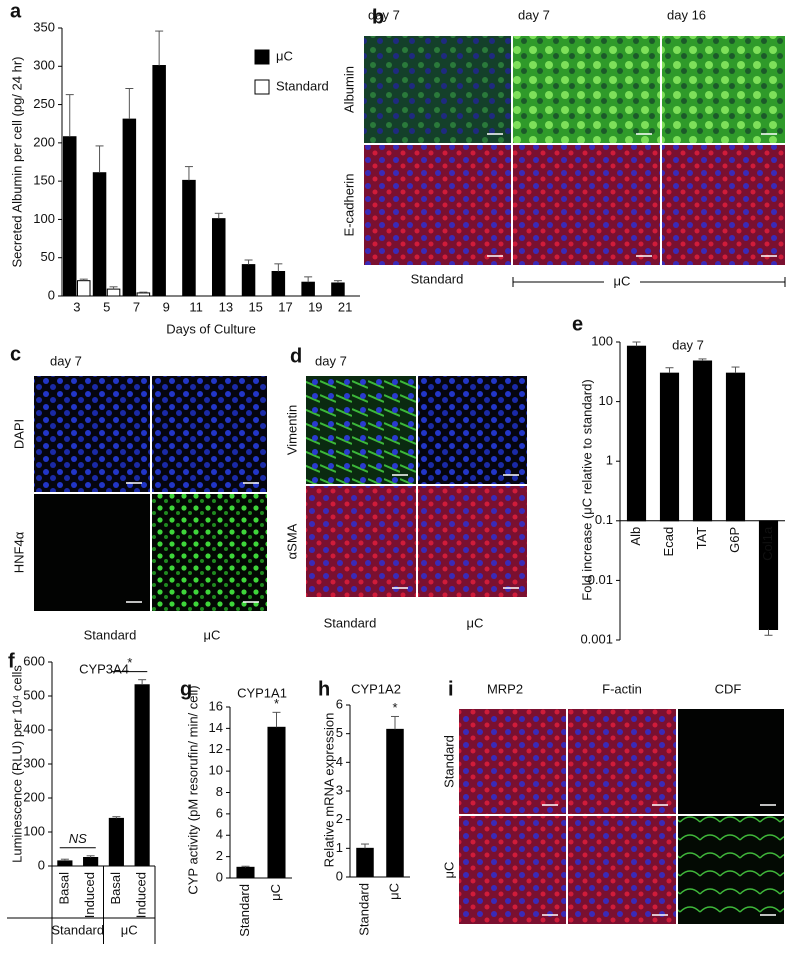 Image resolution: width=787 pixels, height=972 pixels. Describe the element at coordinates (767, 543) in the screenshot. I see `x-tick-label: Col1a` at that location.